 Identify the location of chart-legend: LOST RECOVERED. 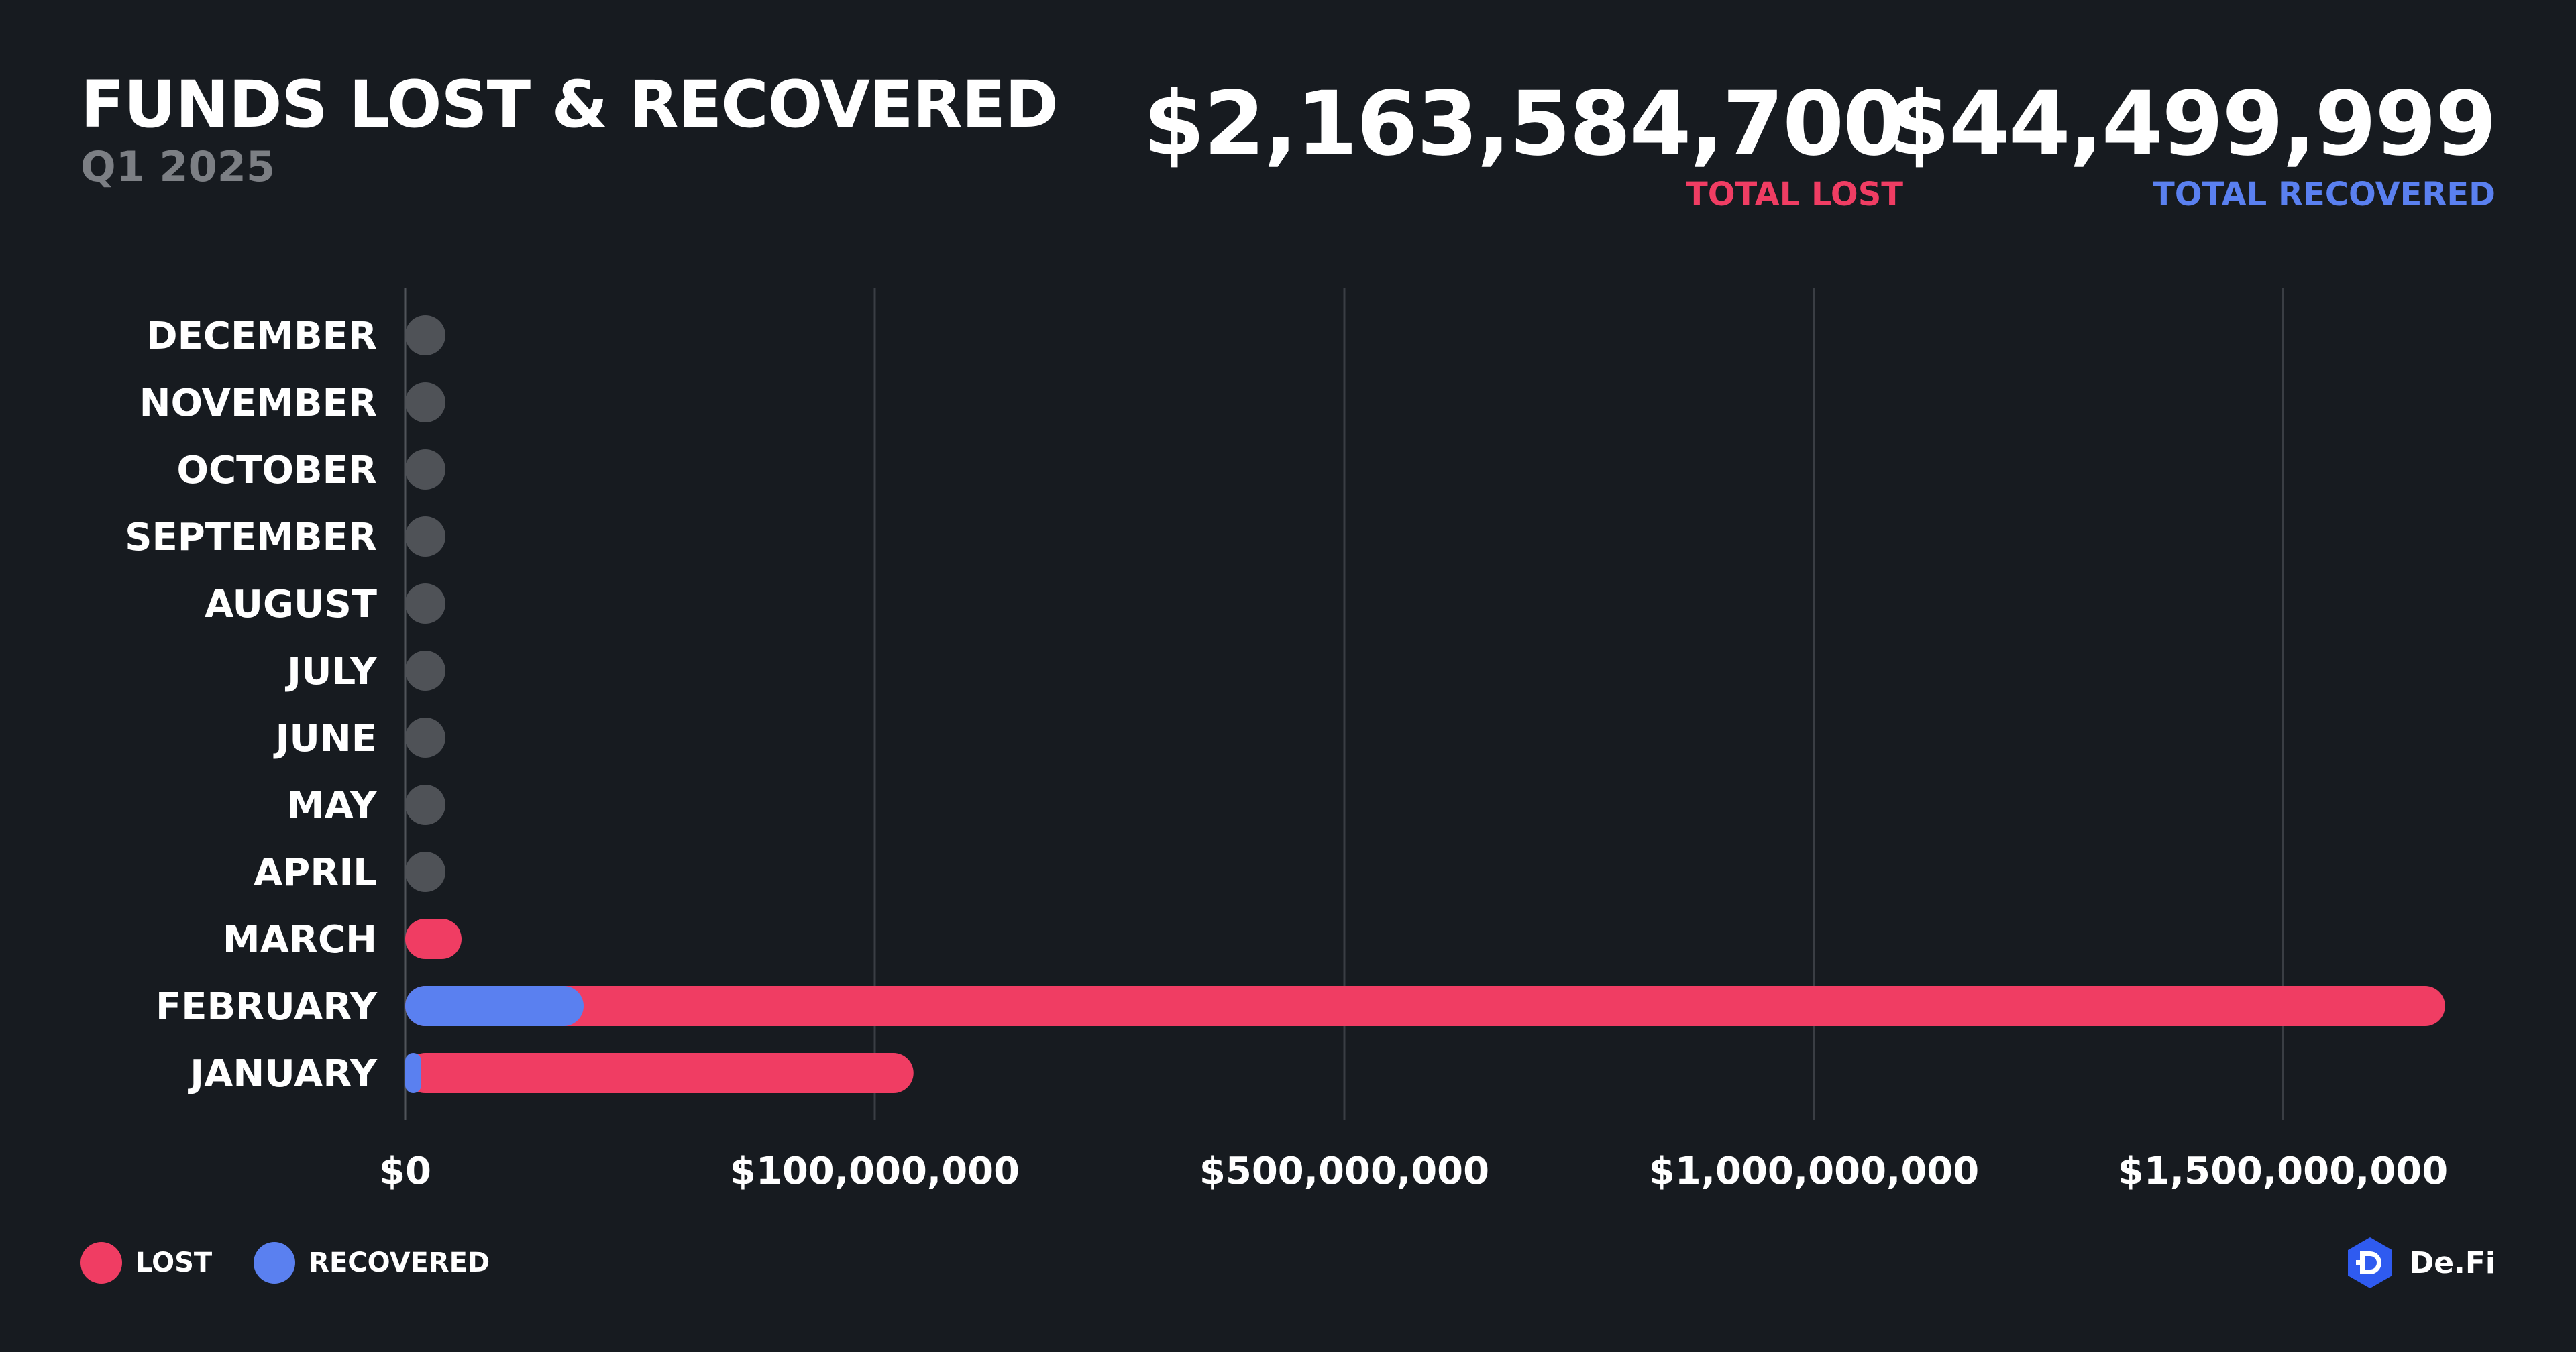
(305, 1263).